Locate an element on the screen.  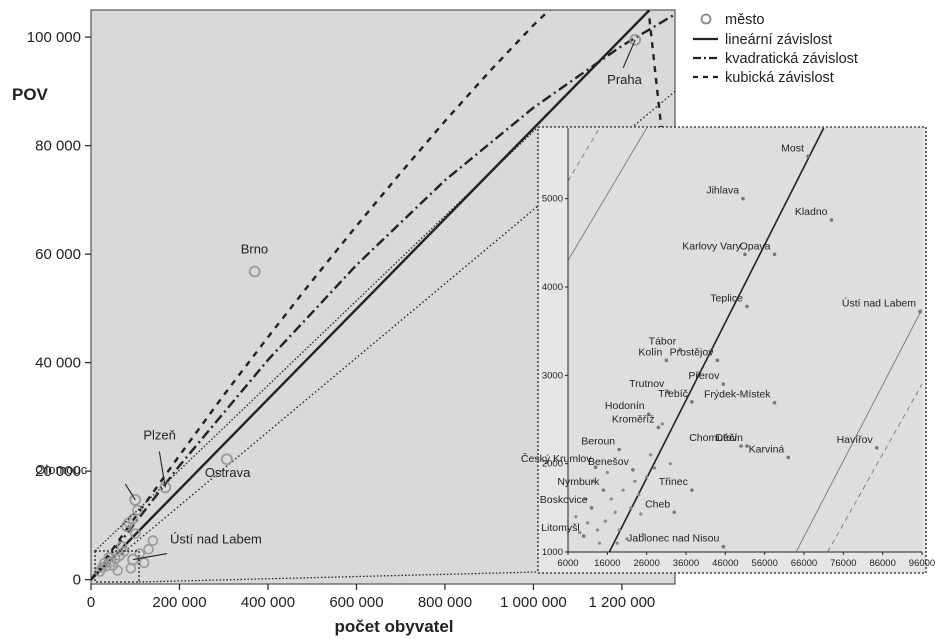
inset-city-label-28: Jablonec nad Nisou is located at coordinates (673, 539).